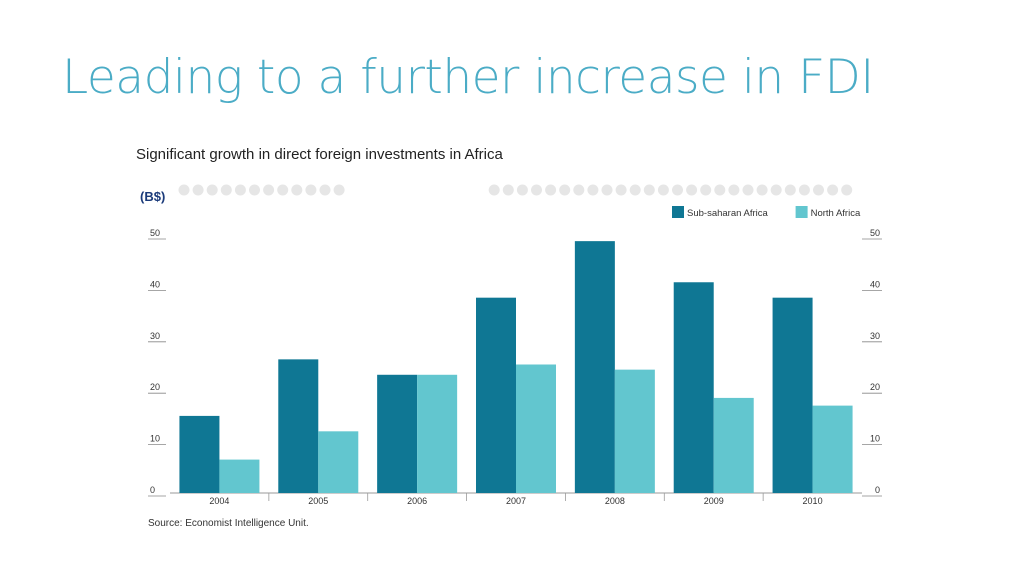 The image size is (1024, 576). I want to click on y-tick-label-right: 20, so click(875, 387).